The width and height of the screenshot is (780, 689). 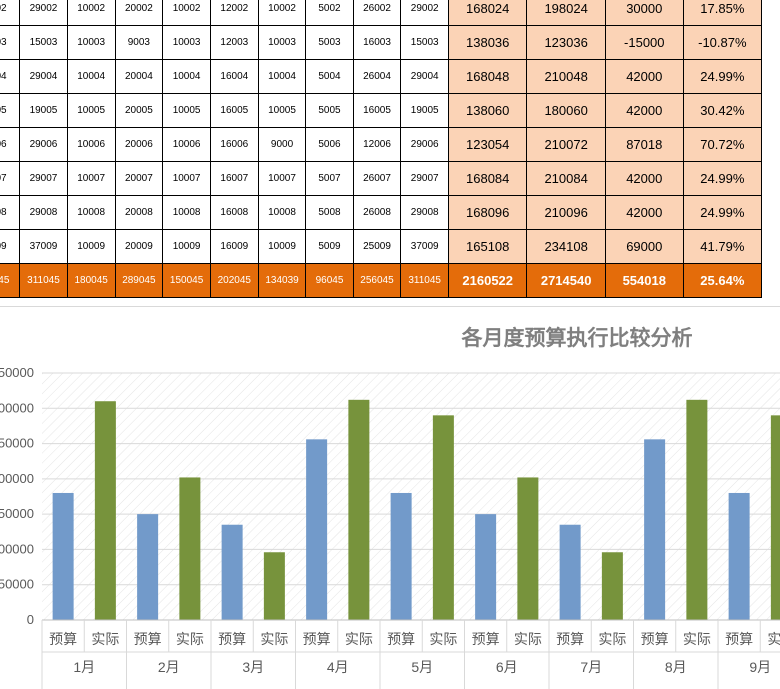 I want to click on table-cell: 5008, so click(x=329, y=212).